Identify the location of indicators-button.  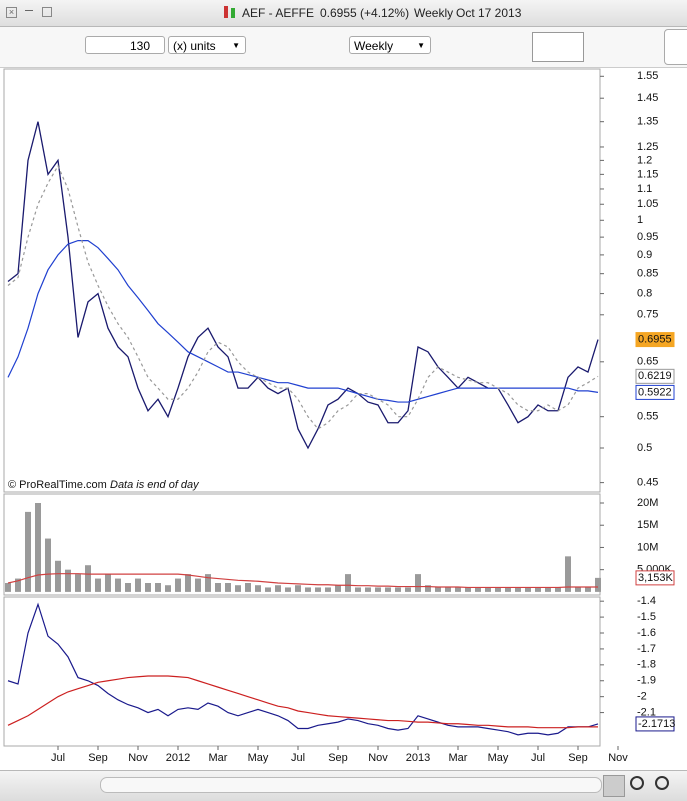
(558, 47).